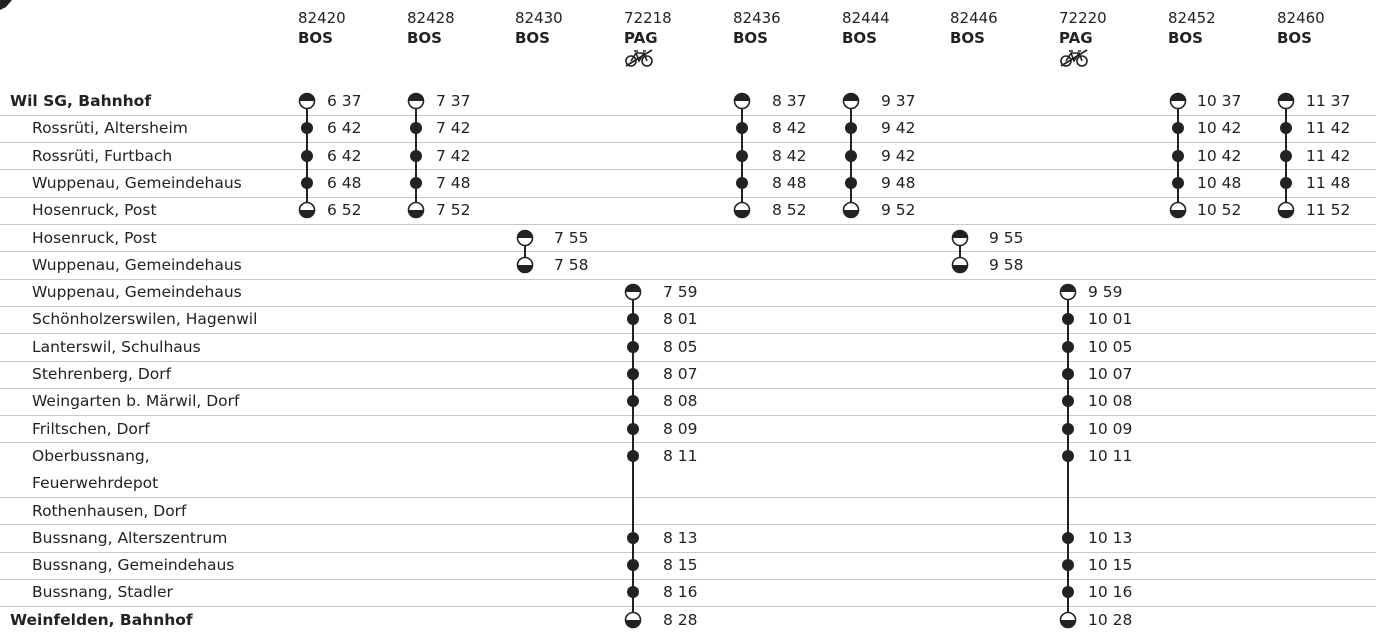 This screenshot has width=1376, height=634. Describe the element at coordinates (431, 18) in the screenshot. I see `trip-number: 82428` at that location.